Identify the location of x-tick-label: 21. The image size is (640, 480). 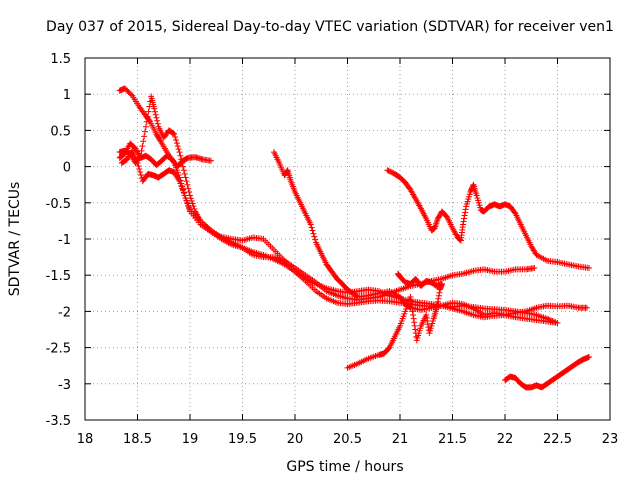
(400, 439).